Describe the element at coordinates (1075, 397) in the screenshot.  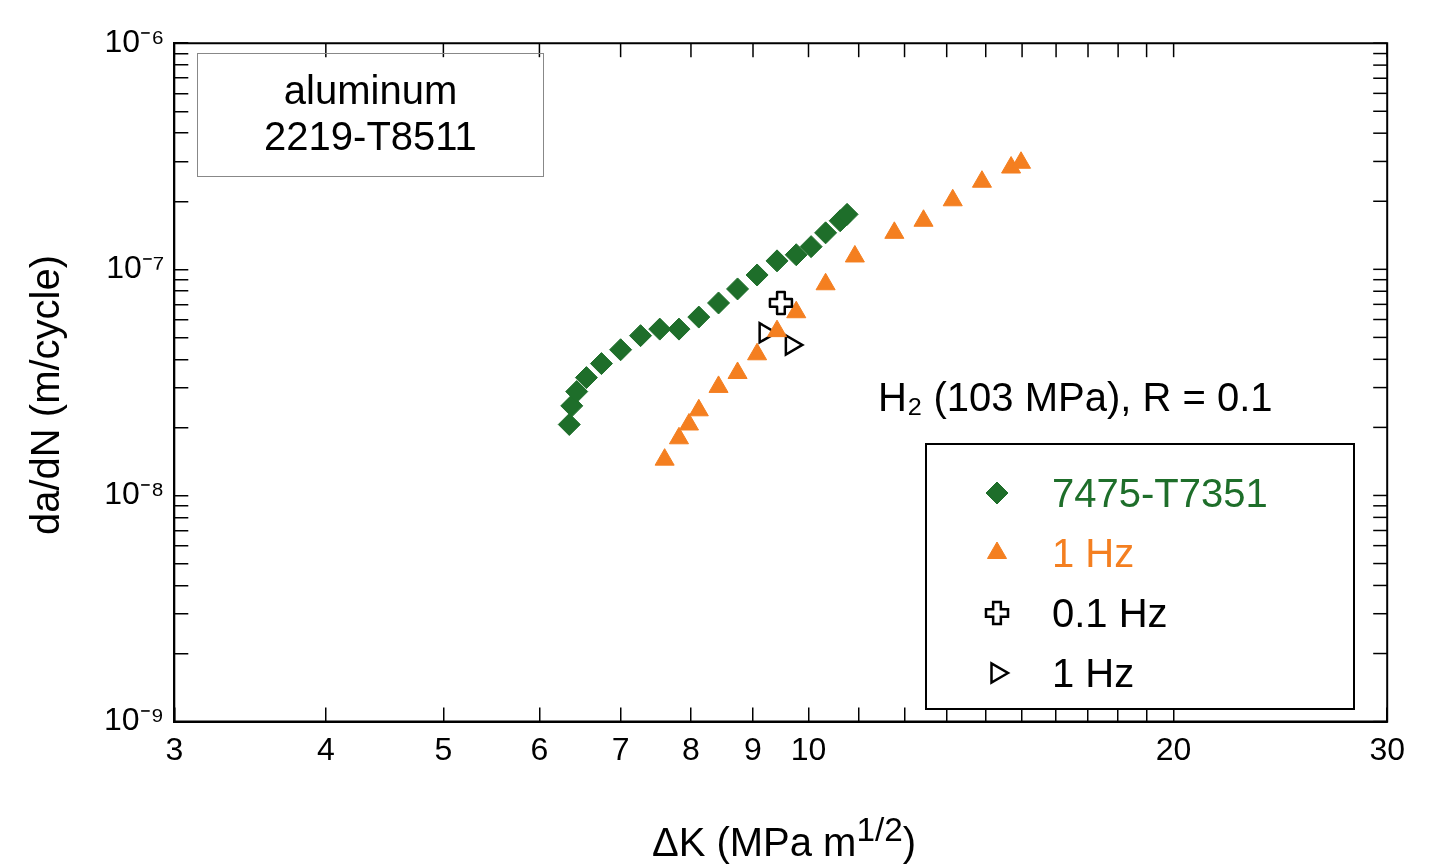
I see `legend-title: H₂ (103 MPa), R = 0.1` at that location.